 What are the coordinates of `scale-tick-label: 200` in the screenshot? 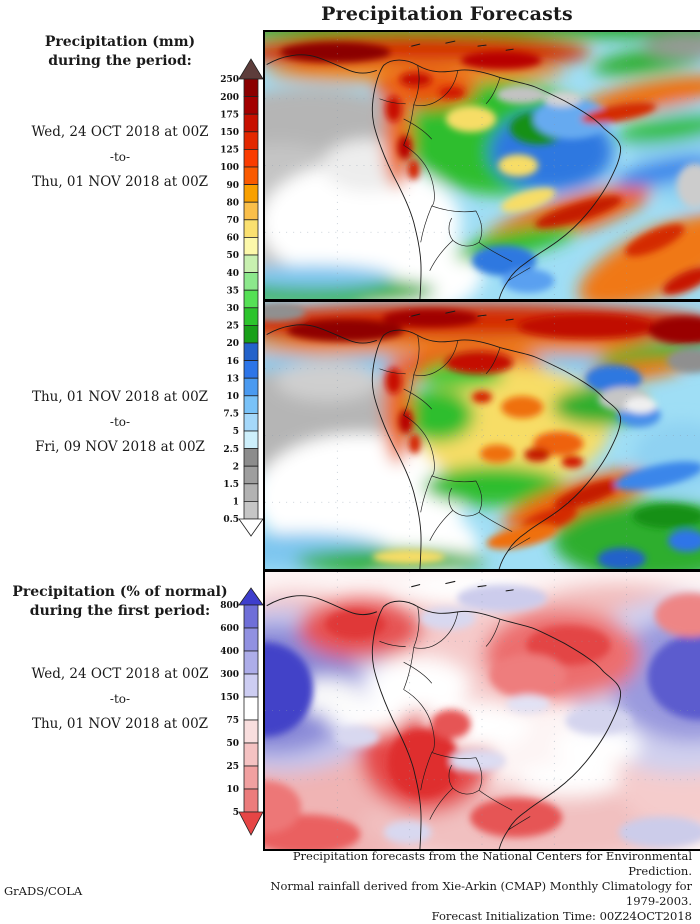 It's located at (229, 98).